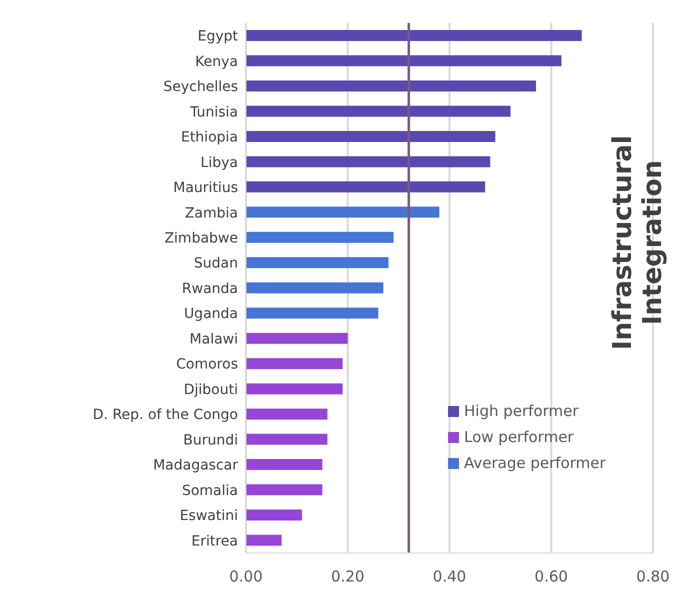 This screenshot has height=611, width=678. What do you see at coordinates (653, 577) in the screenshot?
I see `x-tick-label: 0.80` at bounding box center [653, 577].